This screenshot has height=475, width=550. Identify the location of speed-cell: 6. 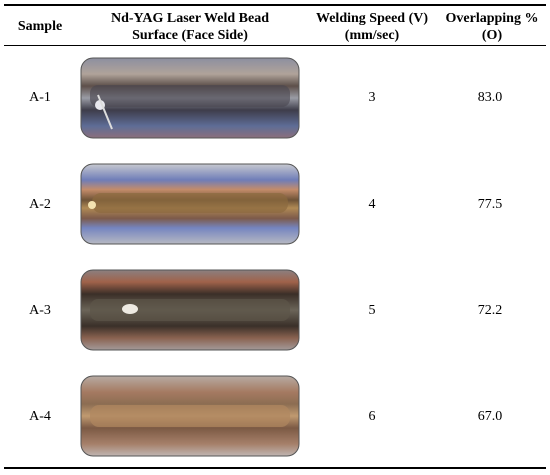
(372, 416).